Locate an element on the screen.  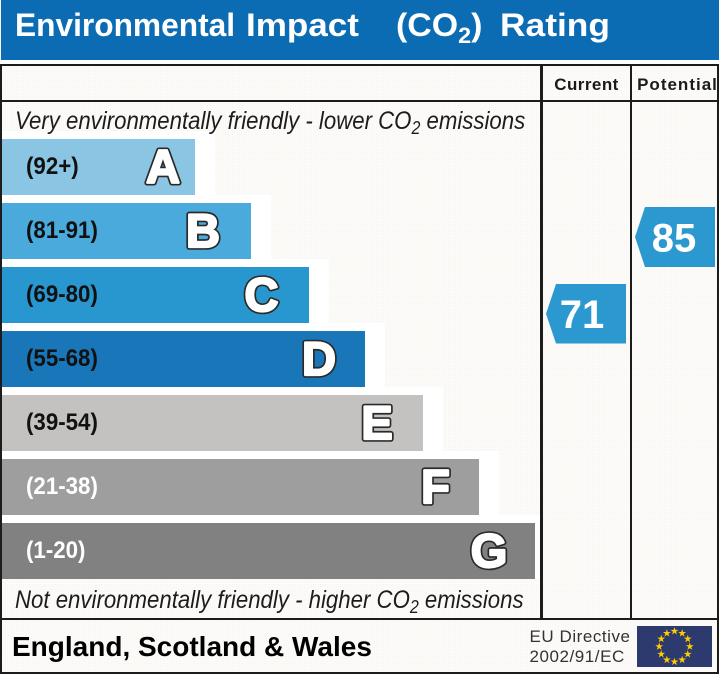
svg-text: B is located at coordinates (203, 230).